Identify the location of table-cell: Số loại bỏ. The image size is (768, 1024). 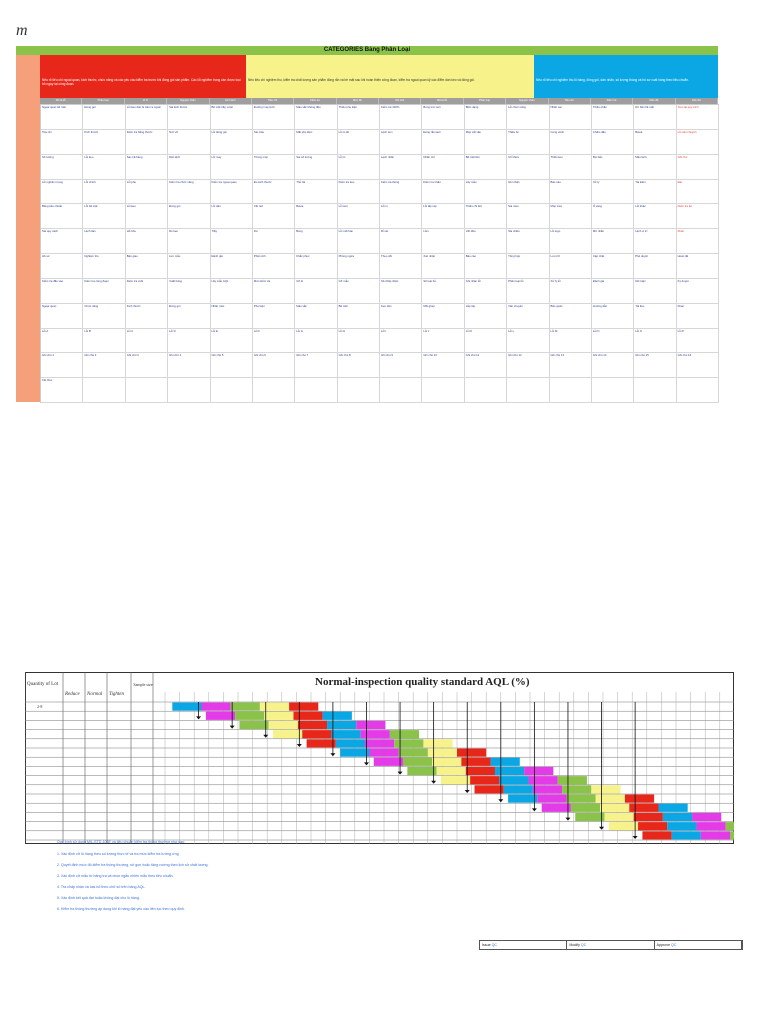
(443, 291).